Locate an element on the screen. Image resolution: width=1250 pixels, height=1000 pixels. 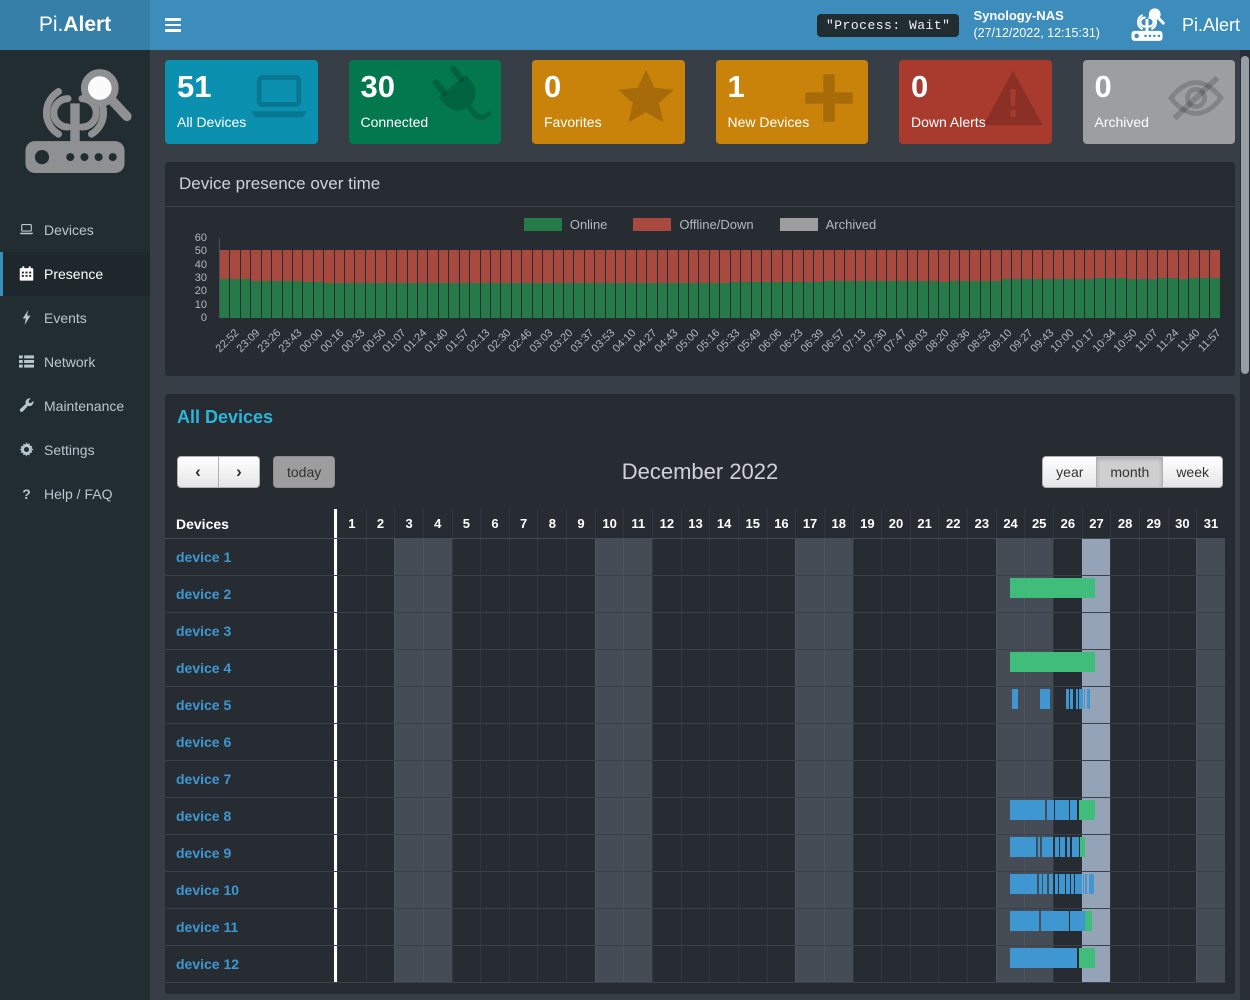
calendar-view-week-button: week is located at coordinates (1192, 471).